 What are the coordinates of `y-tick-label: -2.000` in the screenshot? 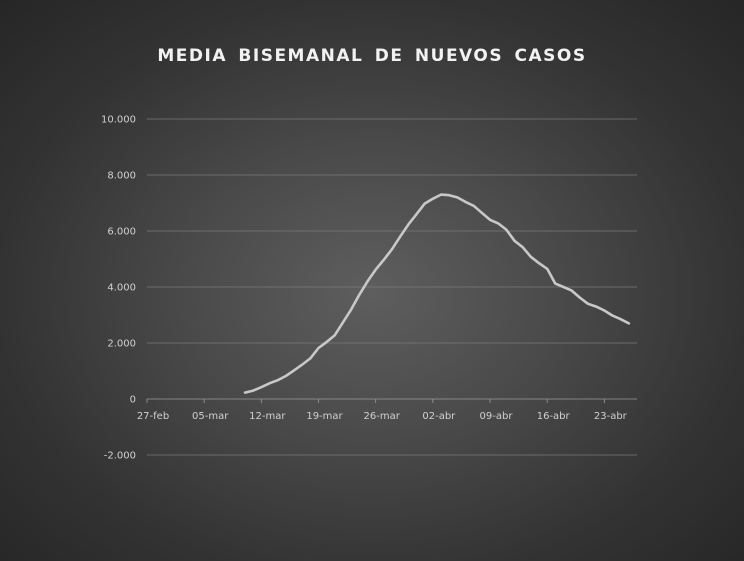 It's located at (120, 456).